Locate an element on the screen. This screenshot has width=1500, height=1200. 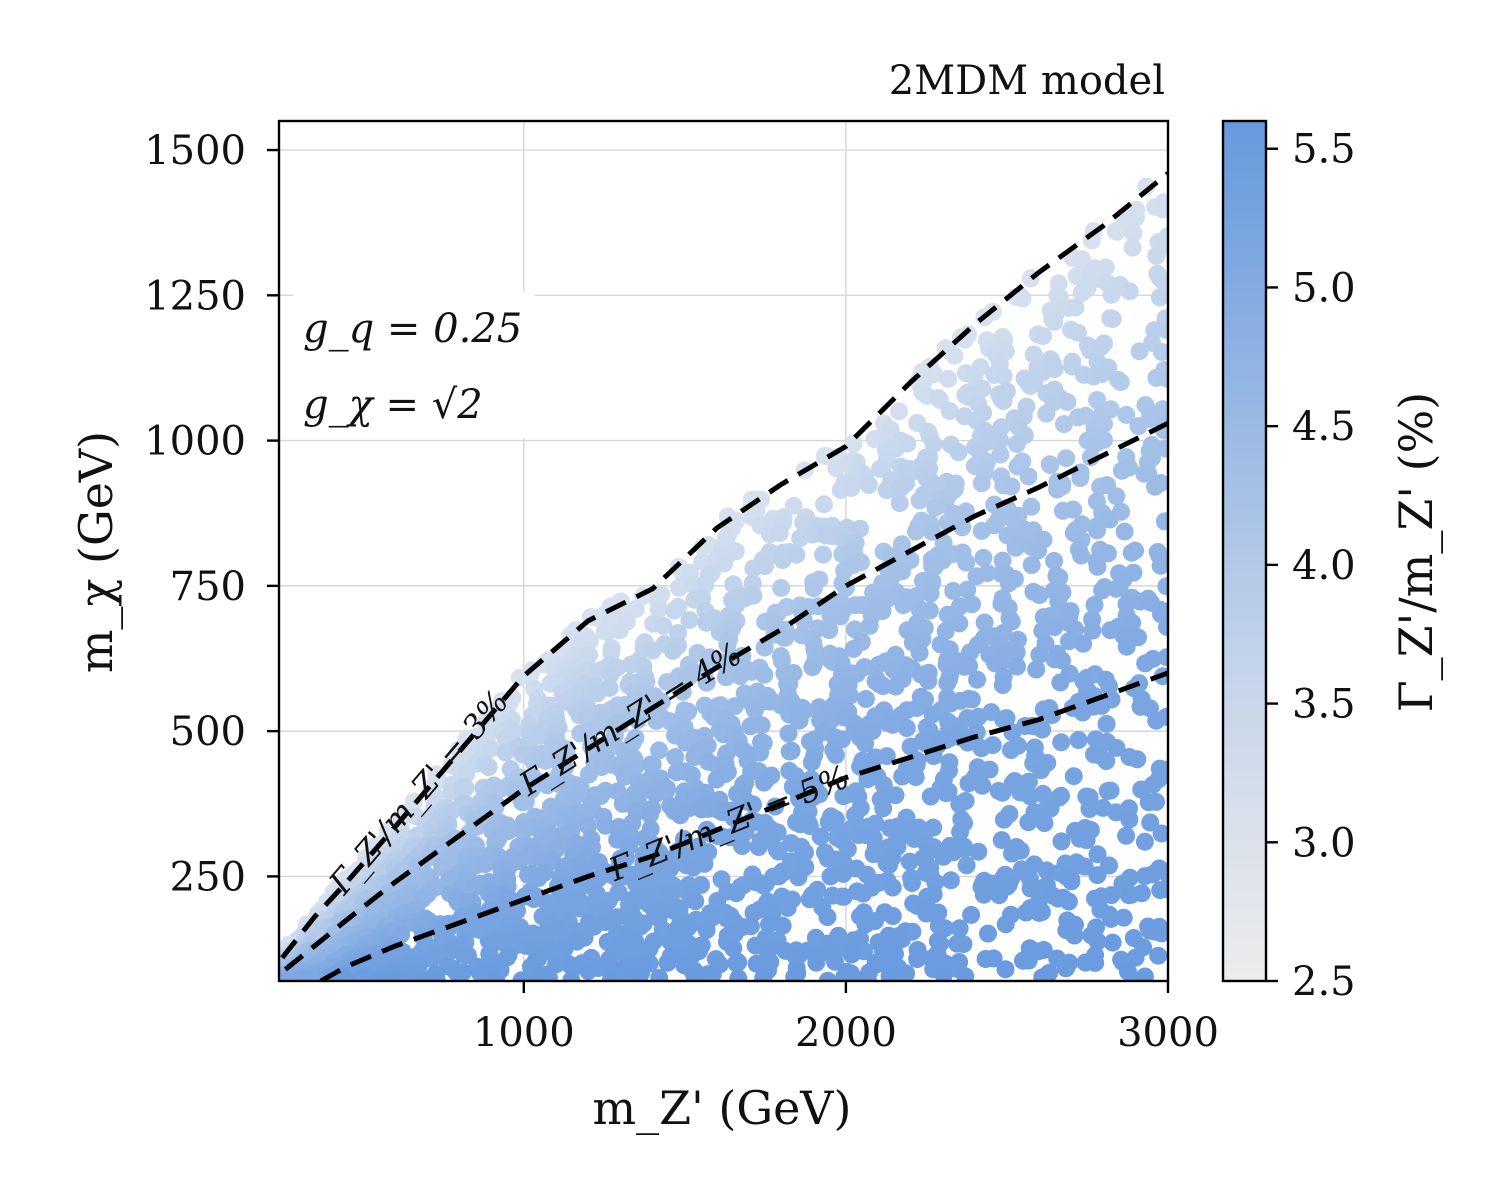
x-axis-label: m_Z' (GeV) is located at coordinates (722, 1108).